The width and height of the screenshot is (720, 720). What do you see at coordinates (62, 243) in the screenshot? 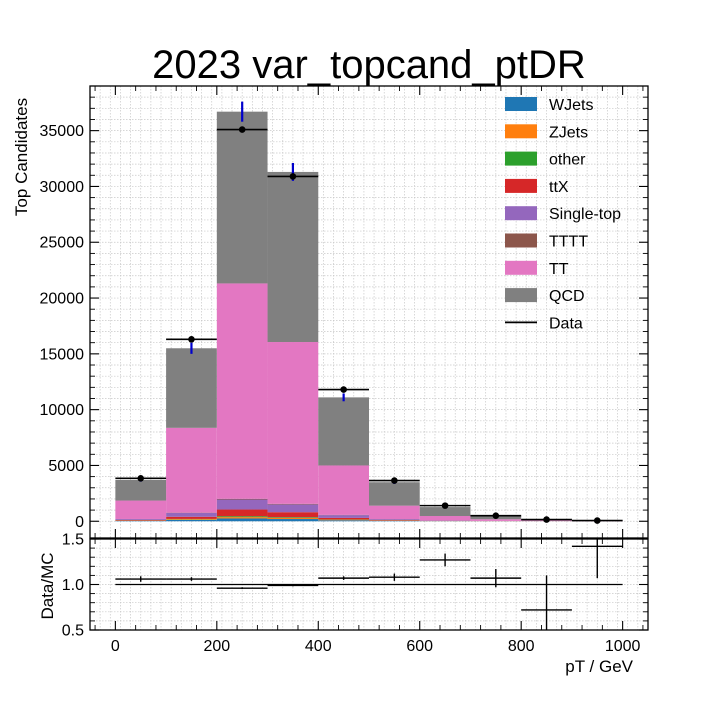
I see `y-tick-label: 25000` at bounding box center [62, 243].